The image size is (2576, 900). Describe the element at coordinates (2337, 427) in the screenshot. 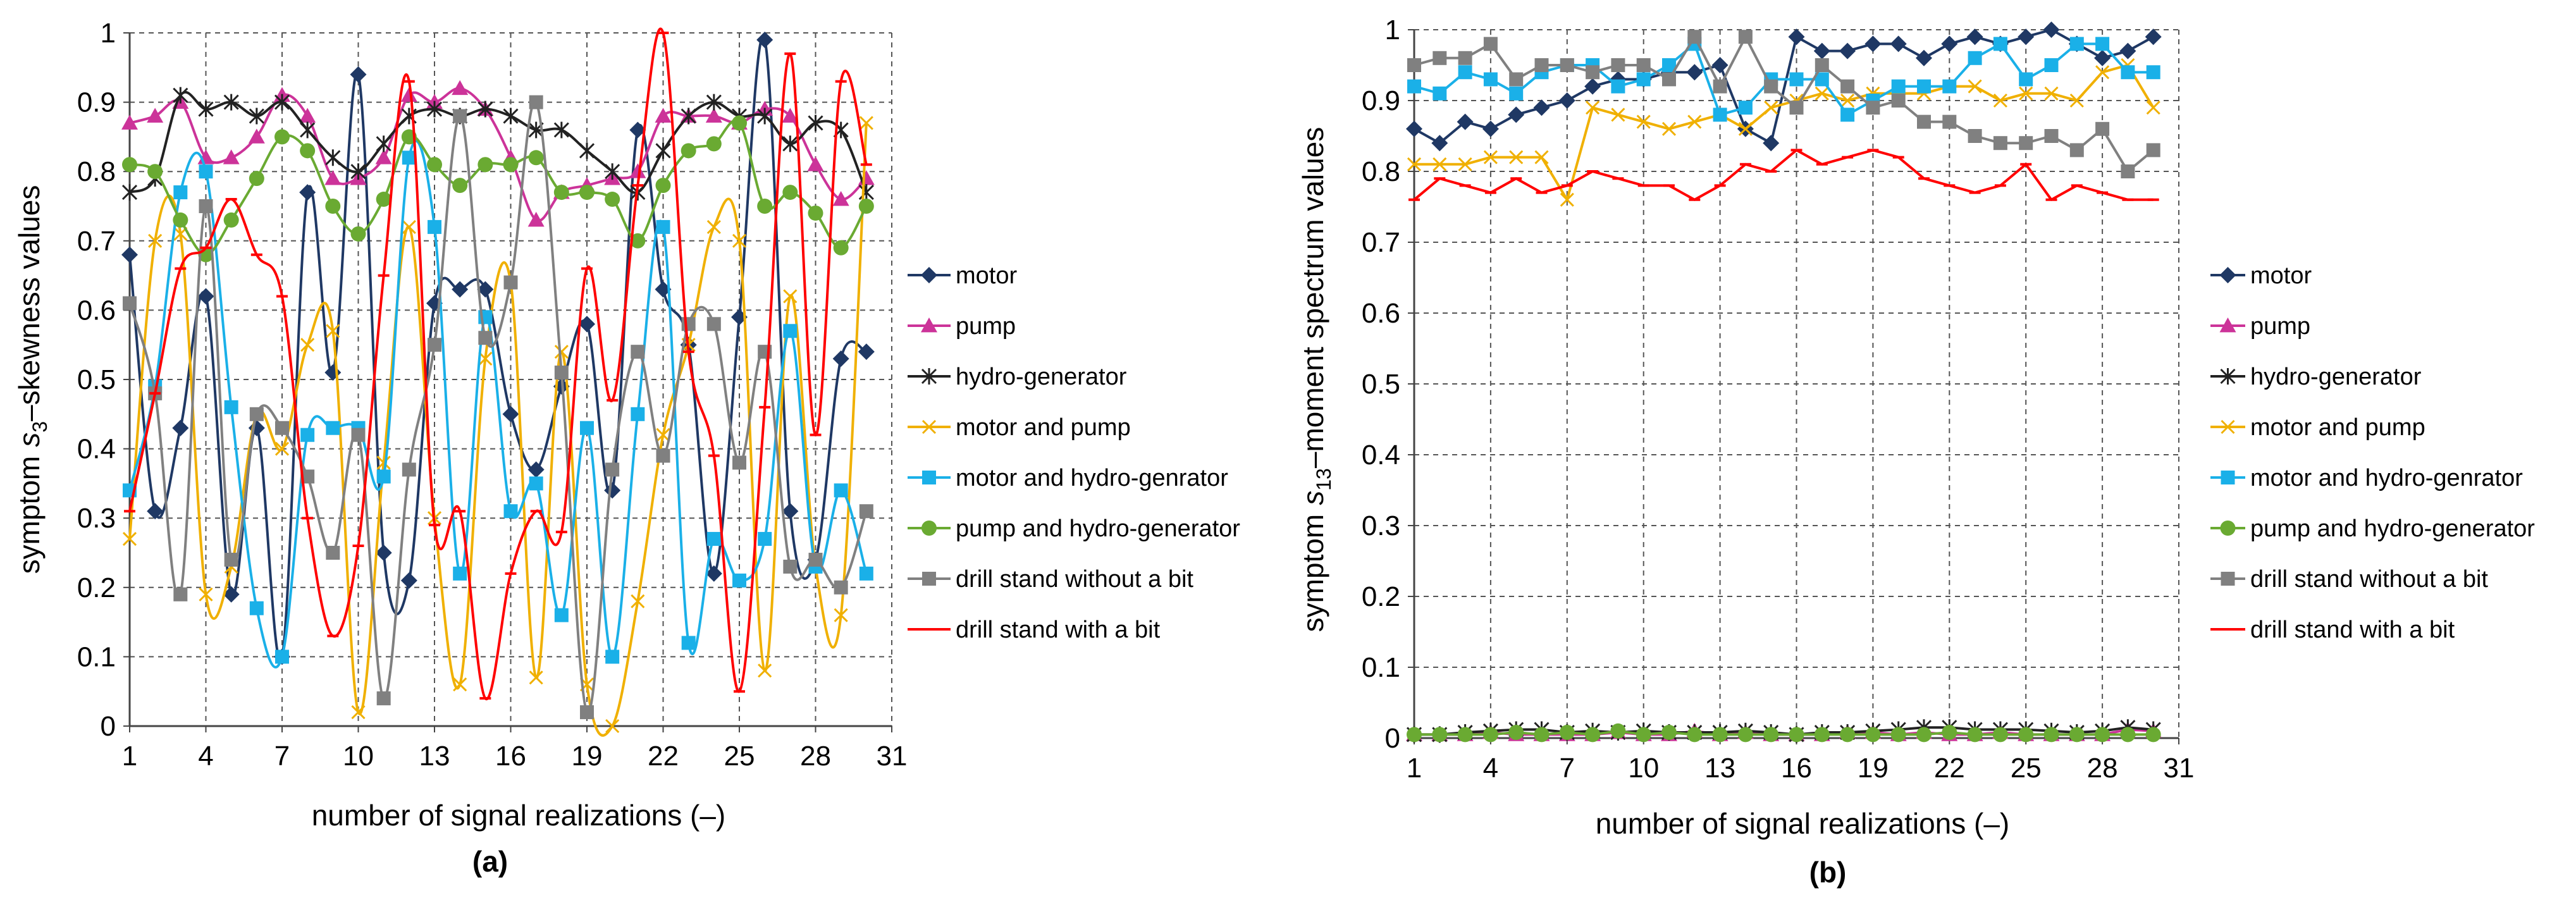

I see `legend-label: motor and pump` at that location.